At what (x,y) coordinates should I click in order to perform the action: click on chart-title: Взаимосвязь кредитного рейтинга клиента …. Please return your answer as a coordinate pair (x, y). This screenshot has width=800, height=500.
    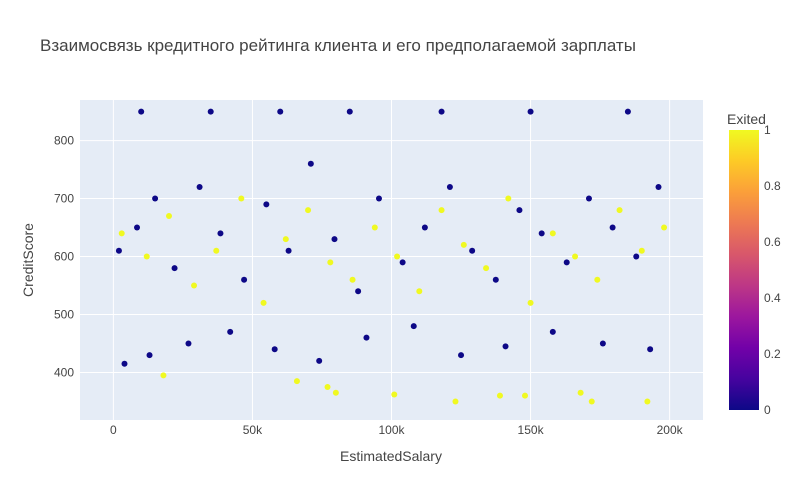
    Looking at the image, I should click on (338, 45).